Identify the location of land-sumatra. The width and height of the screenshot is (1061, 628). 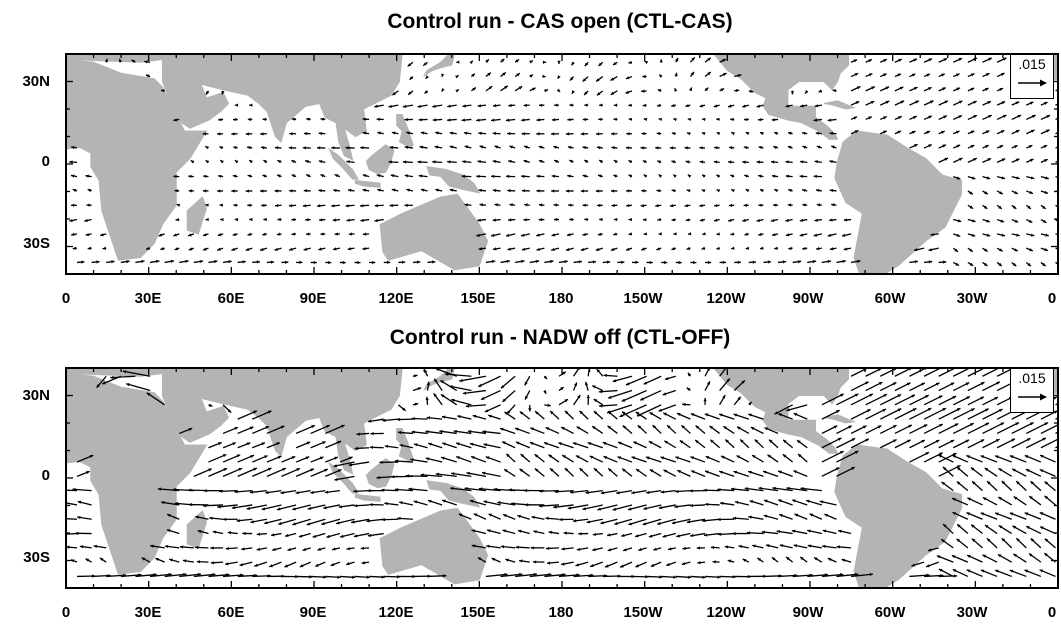
(343, 163).